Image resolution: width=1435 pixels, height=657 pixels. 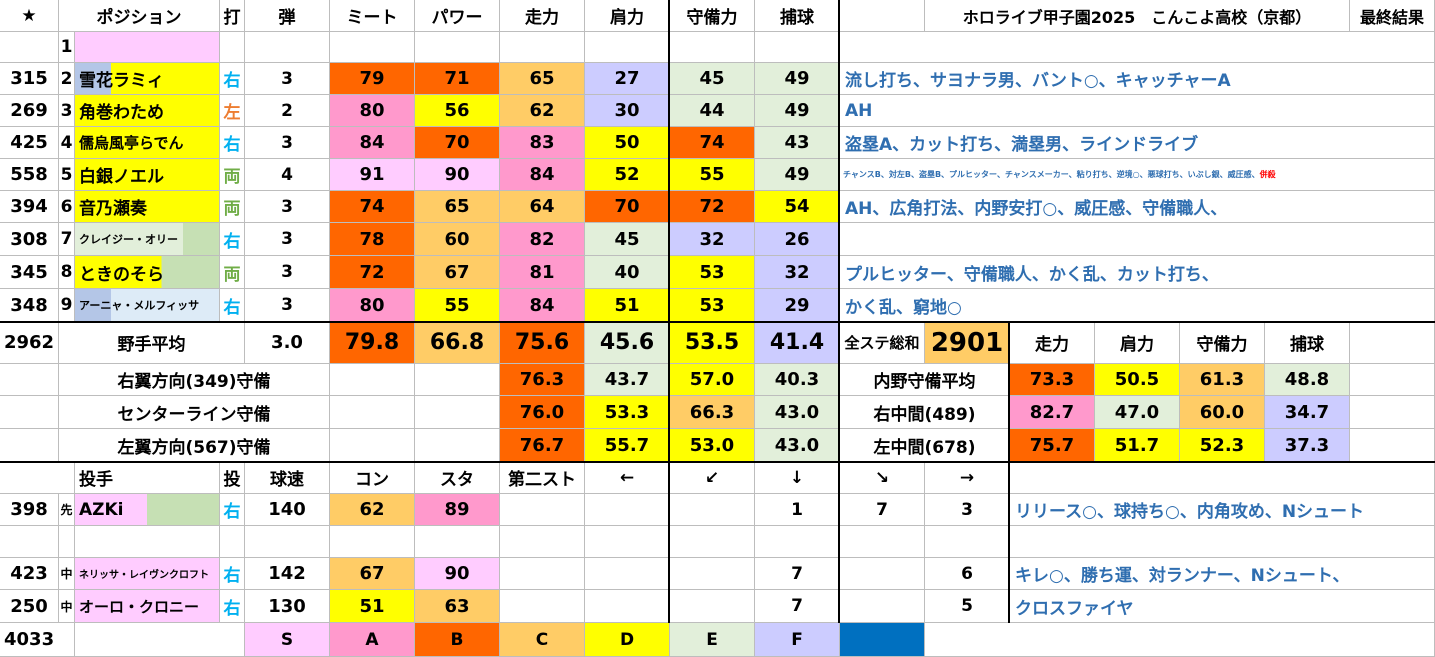 What do you see at coordinates (712, 510) in the screenshot?
I see `breaking-down-left` at bounding box center [712, 510].